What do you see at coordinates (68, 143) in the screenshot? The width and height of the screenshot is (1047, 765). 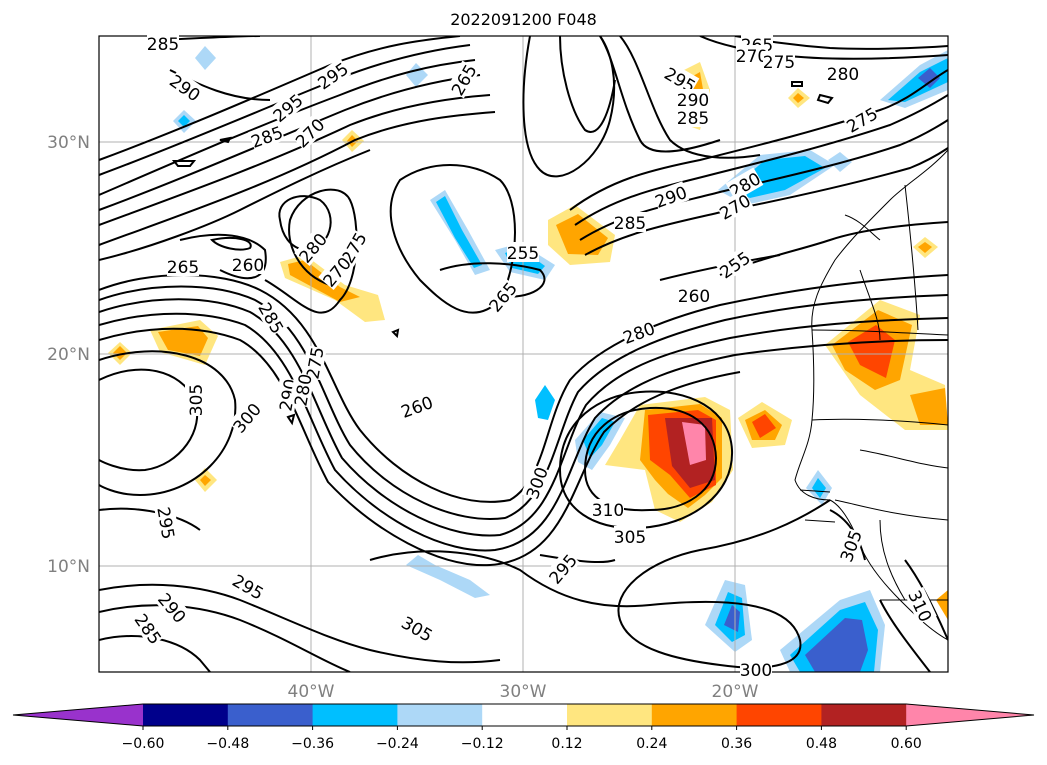 I see `lat-label-30n: 30°N` at bounding box center [68, 143].